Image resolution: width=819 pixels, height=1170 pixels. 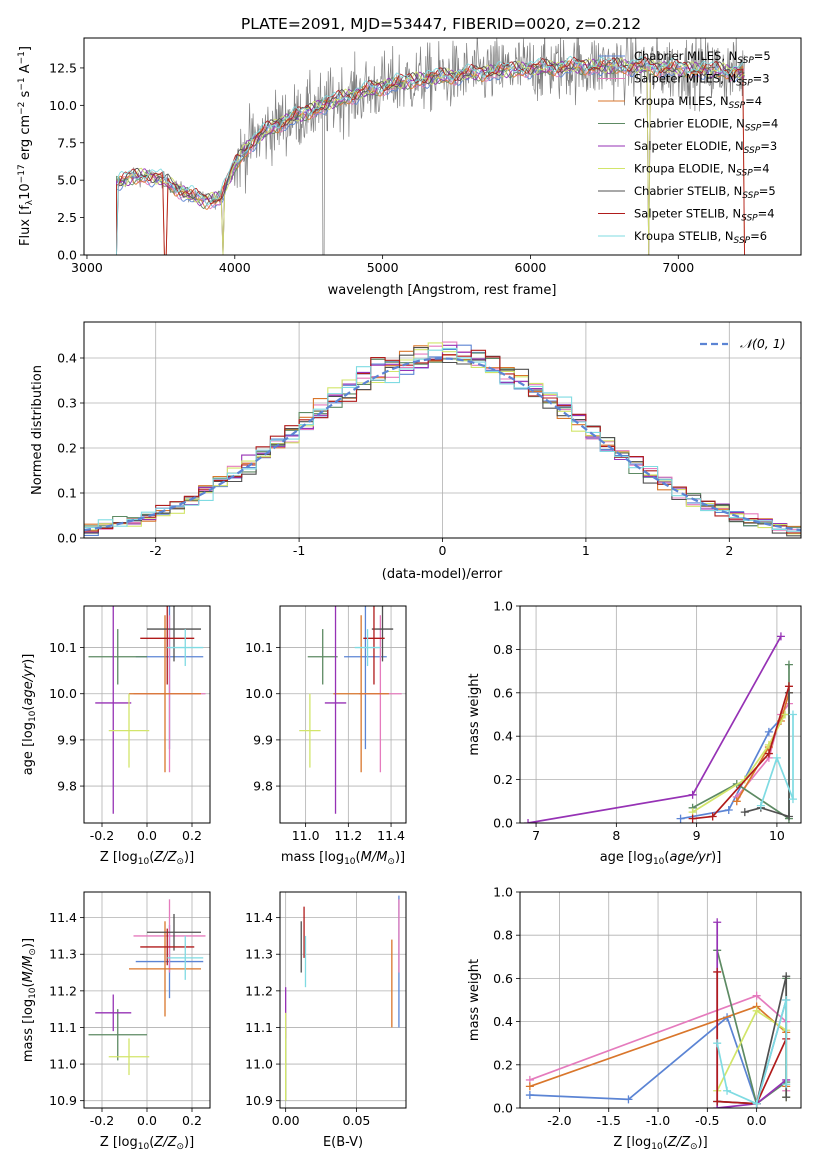 What do you see at coordinates (299, 550) in the screenshot?
I see `x-tick-label: -1` at bounding box center [299, 550].